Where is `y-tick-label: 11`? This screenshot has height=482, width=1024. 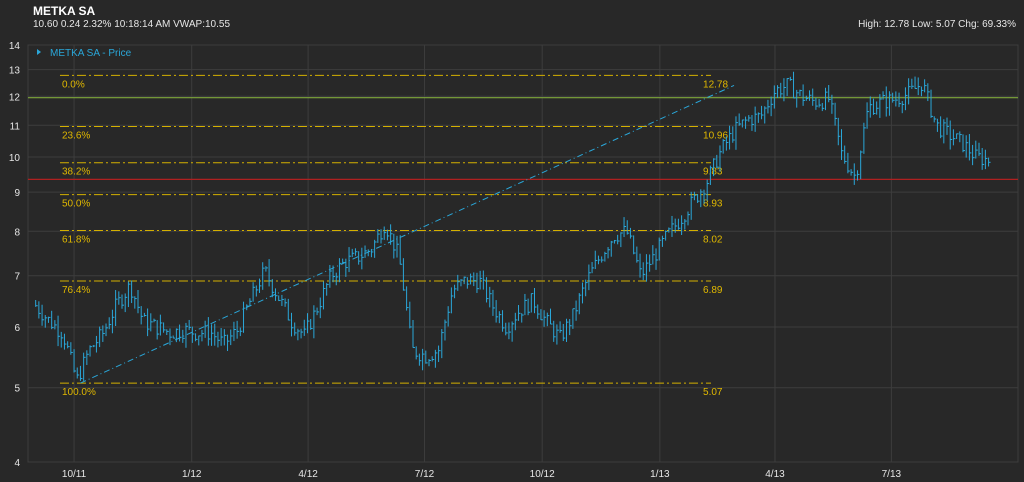 y-tick-label: 11 is located at coordinates (15, 126).